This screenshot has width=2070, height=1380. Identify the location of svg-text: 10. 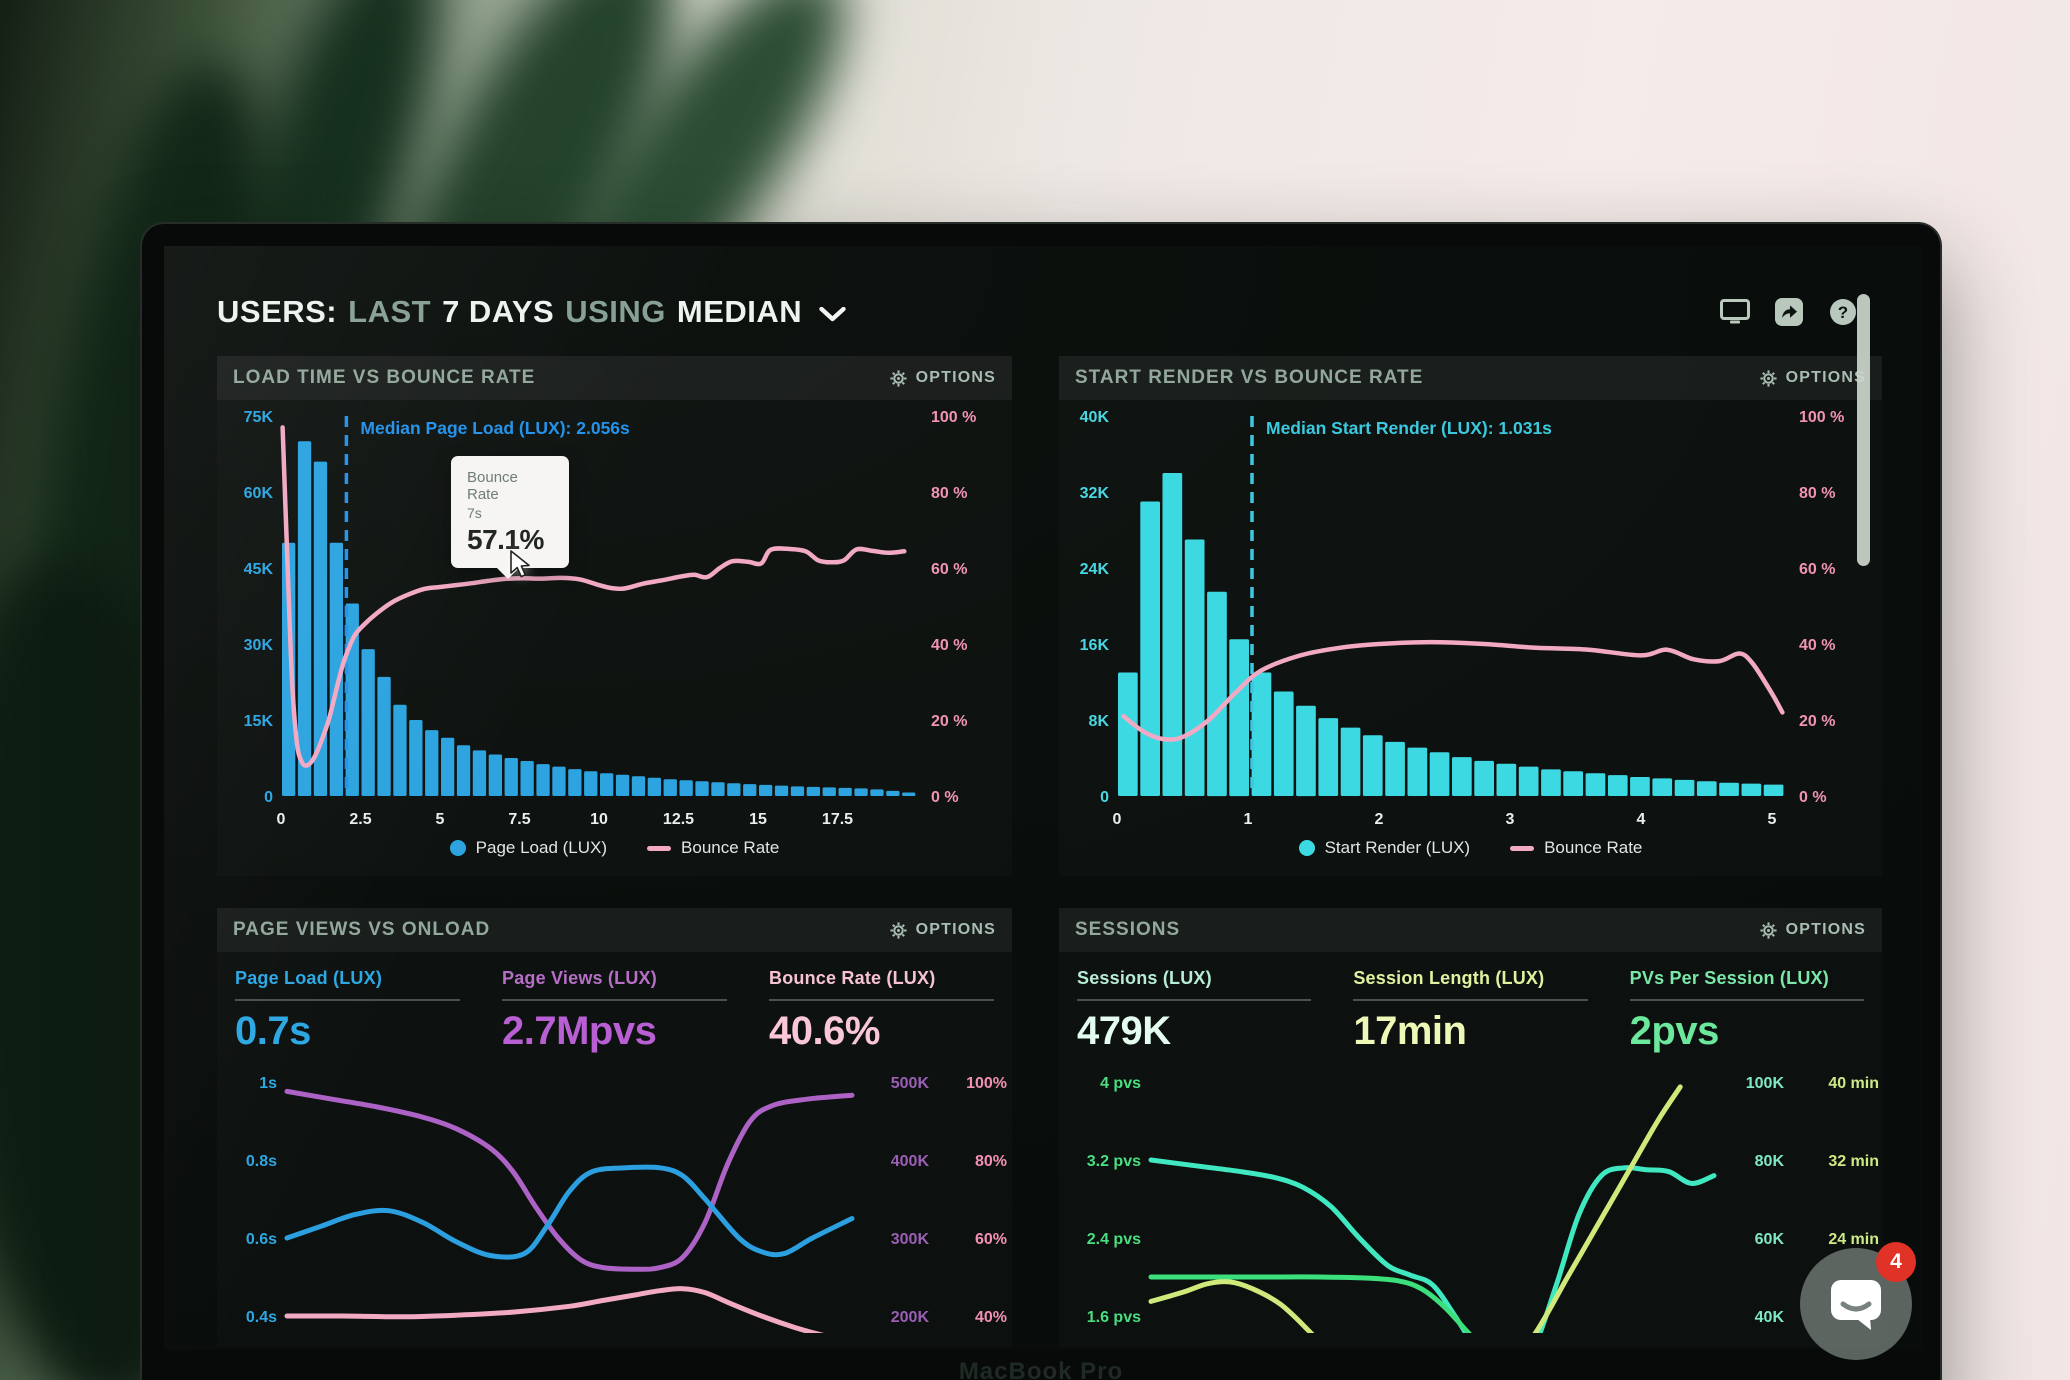
(599, 819).